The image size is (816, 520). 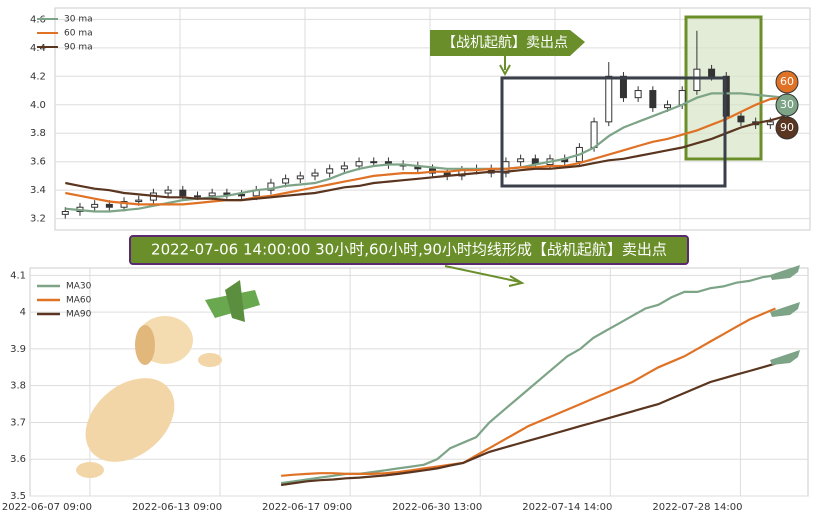 I want to click on range-box, so click(x=613, y=132).